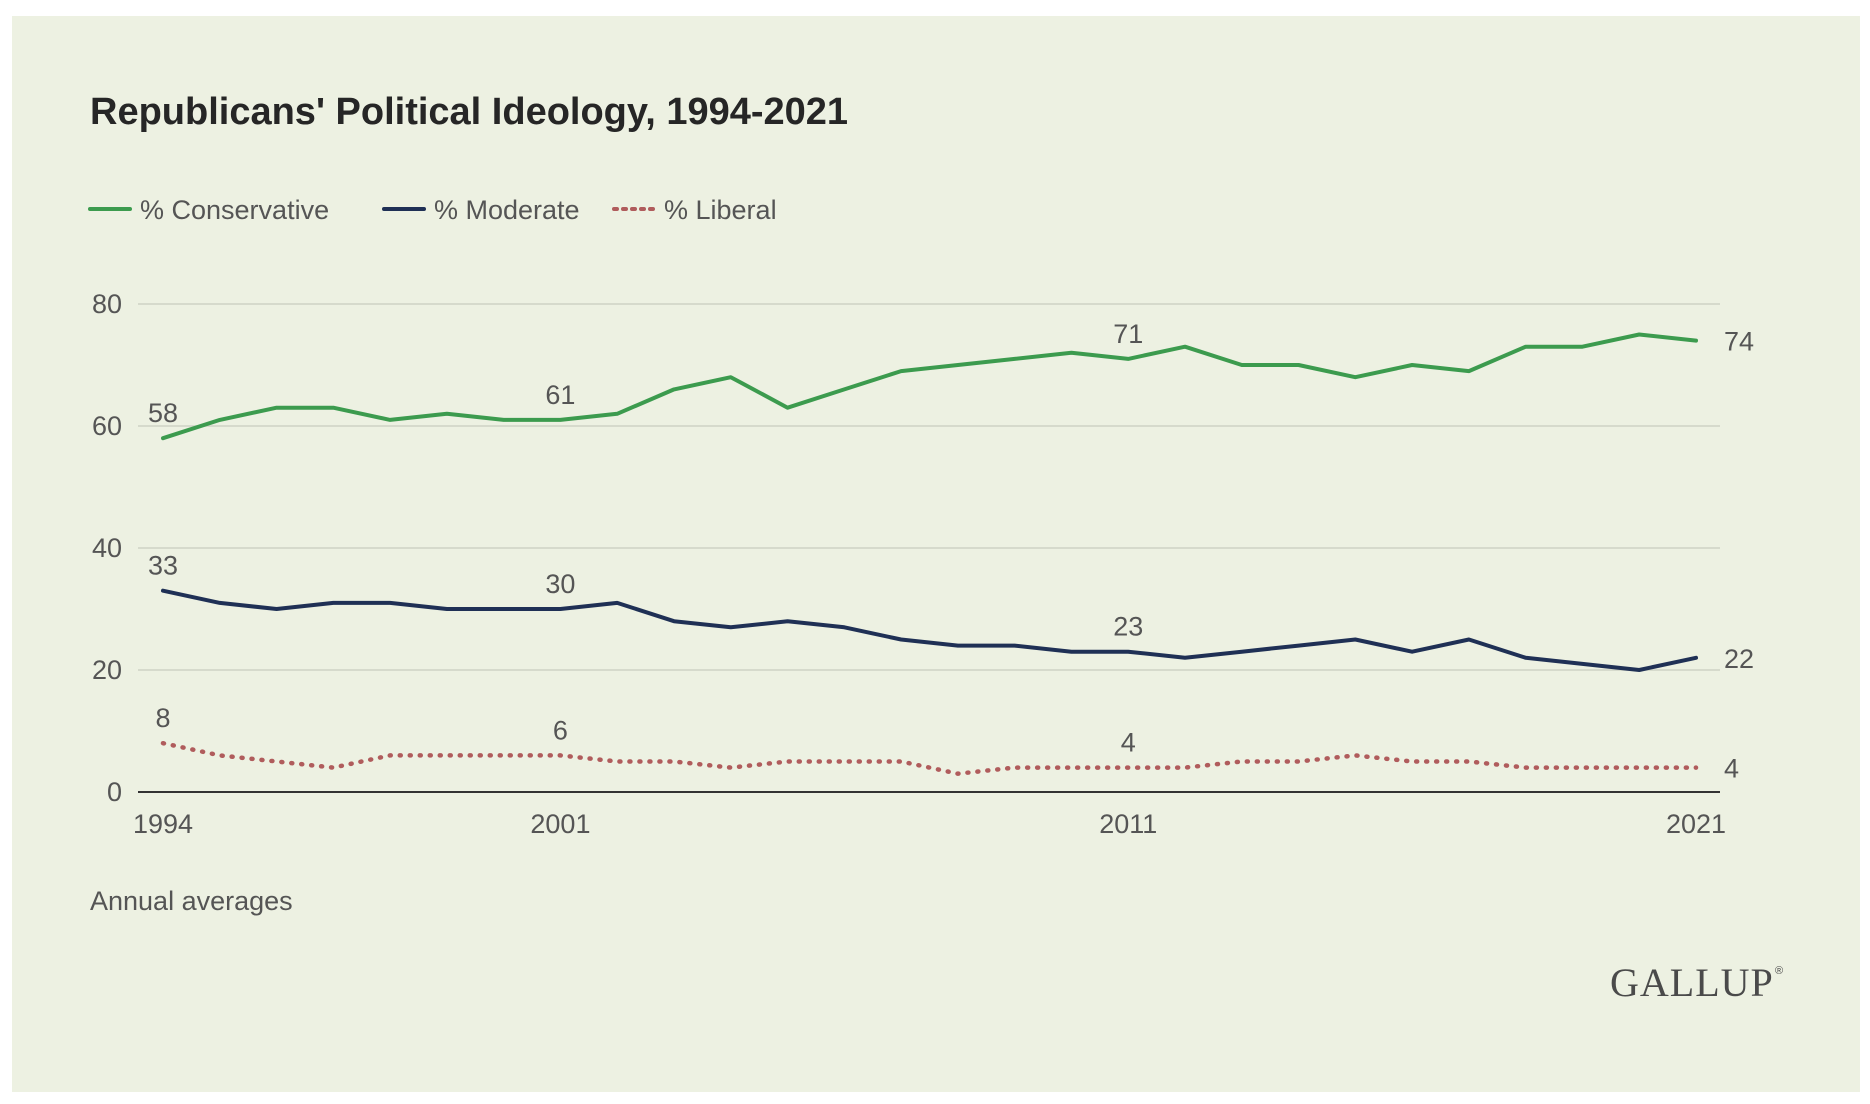 This screenshot has height=1104, width=1870. What do you see at coordinates (1128, 627) in the screenshot?
I see `data-label: 23` at bounding box center [1128, 627].